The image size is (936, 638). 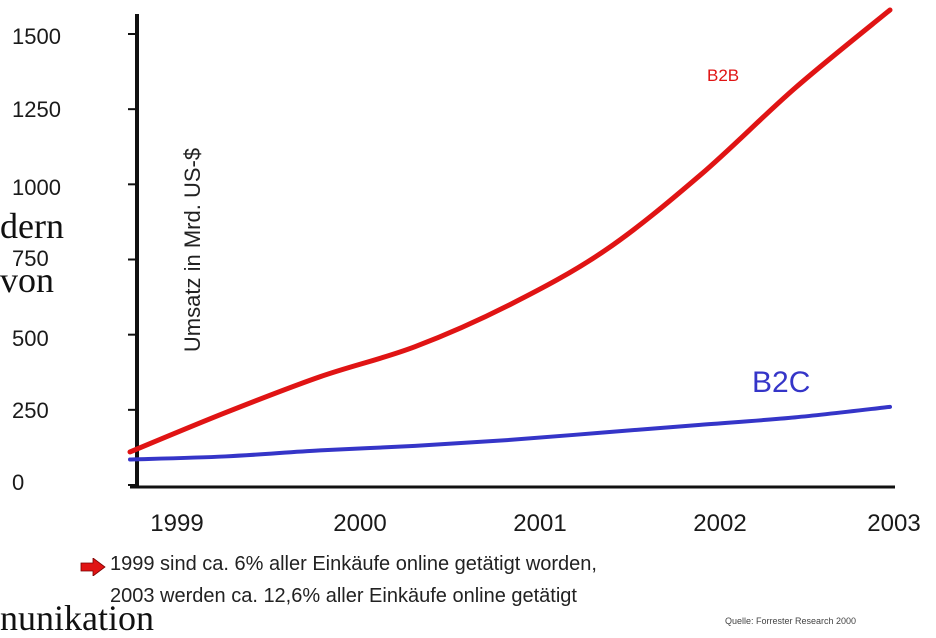 What do you see at coordinates (360, 523) in the screenshot?
I see `x-tick-label: 2000` at bounding box center [360, 523].